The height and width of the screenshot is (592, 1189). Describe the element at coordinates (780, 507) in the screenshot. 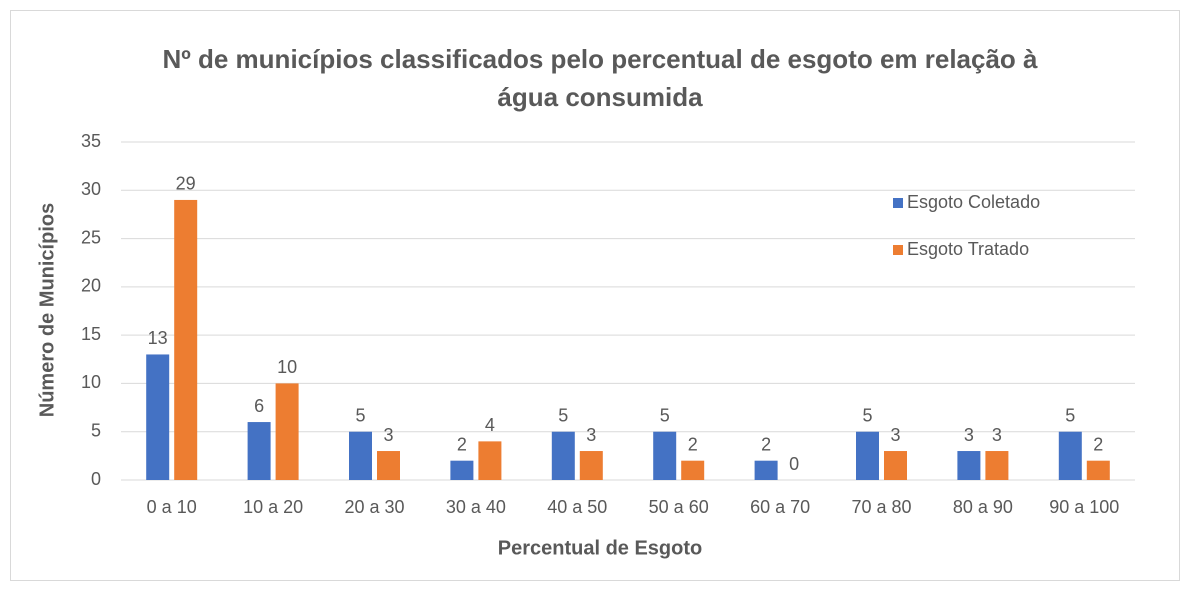

I see `x-tick-label: 60 a 70` at that location.